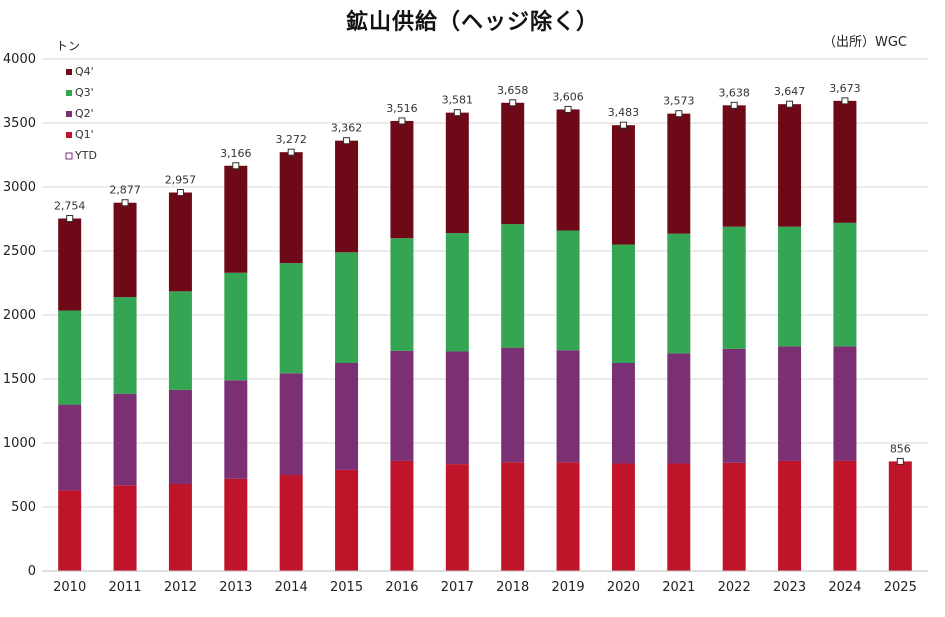  I want to click on x-tick-label: 2012, so click(180, 587).